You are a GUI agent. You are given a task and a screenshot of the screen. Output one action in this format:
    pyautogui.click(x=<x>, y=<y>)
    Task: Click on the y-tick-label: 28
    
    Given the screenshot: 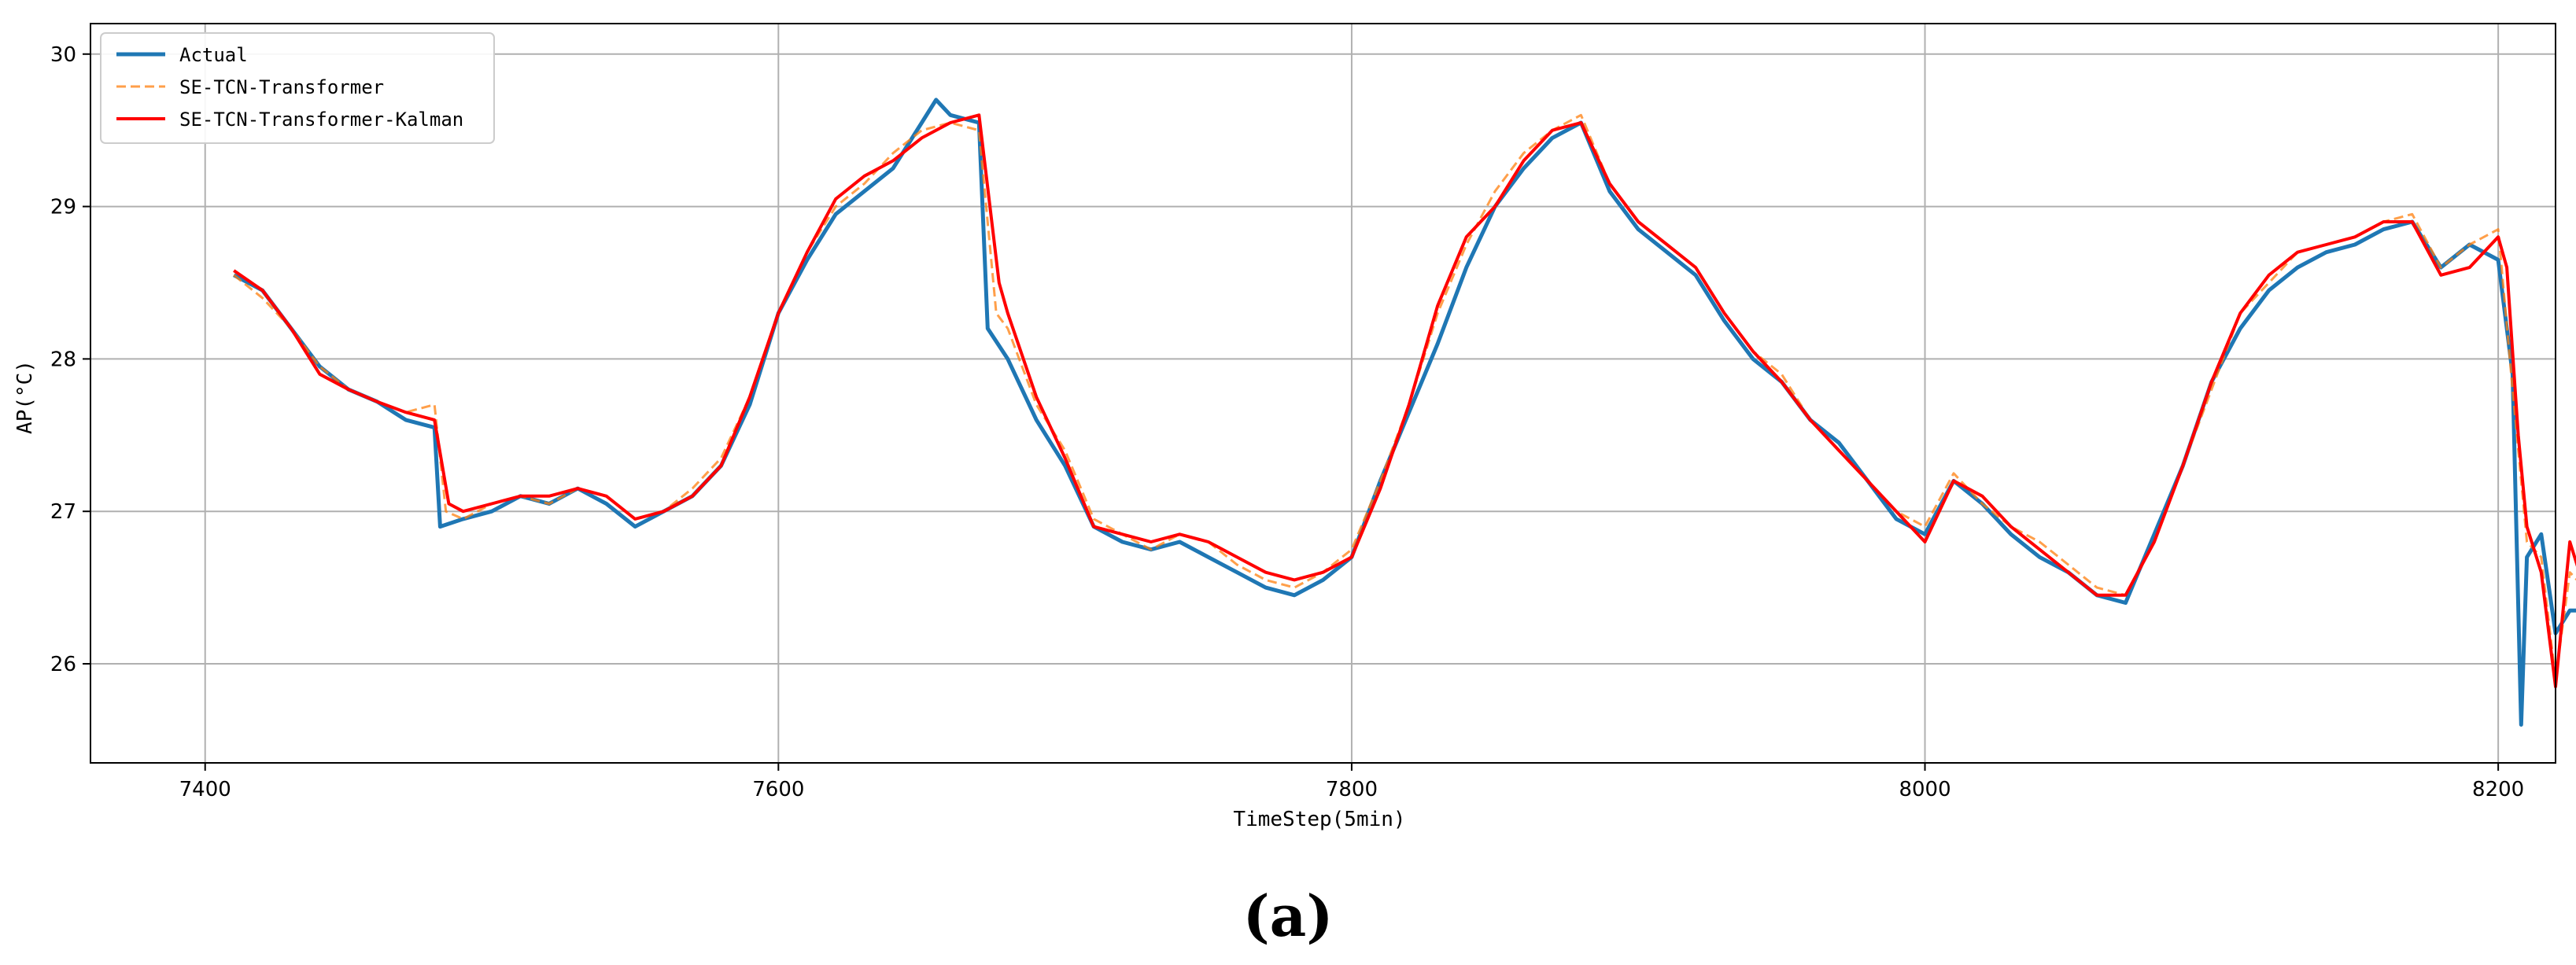 What is the action you would take?
    pyautogui.click(x=63, y=359)
    